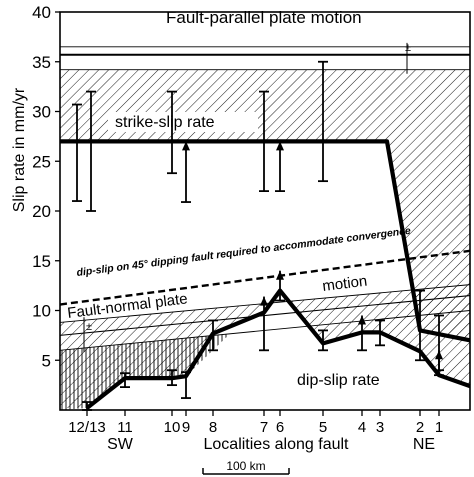  What do you see at coordinates (46, 360) in the screenshot?
I see `y-tick-label-5: 5` at bounding box center [46, 360].